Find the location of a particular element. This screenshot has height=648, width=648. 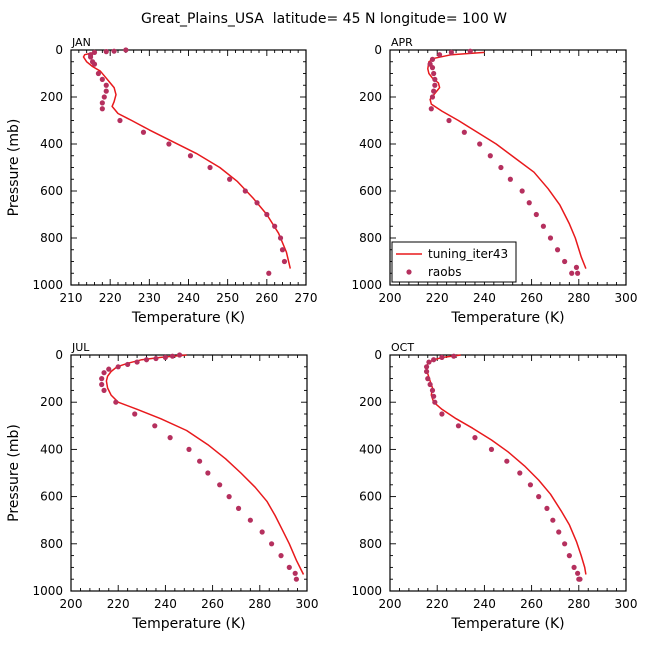

x-axis-label: Temperature (K) is located at coordinates (507, 318).